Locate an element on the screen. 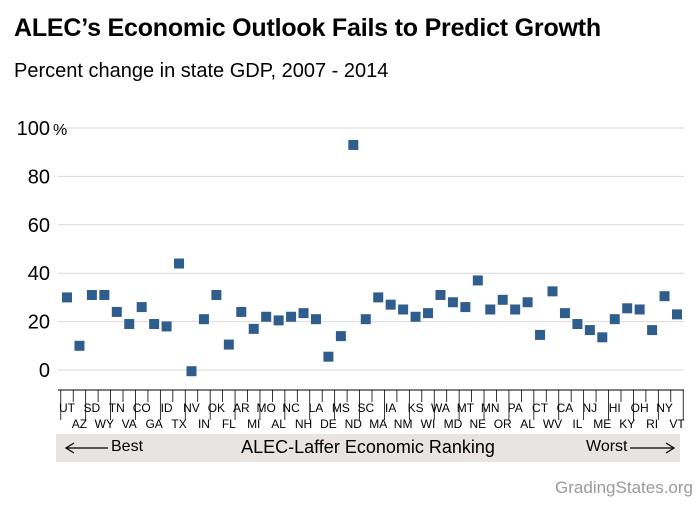  x-tick-label: PA is located at coordinates (515, 408).